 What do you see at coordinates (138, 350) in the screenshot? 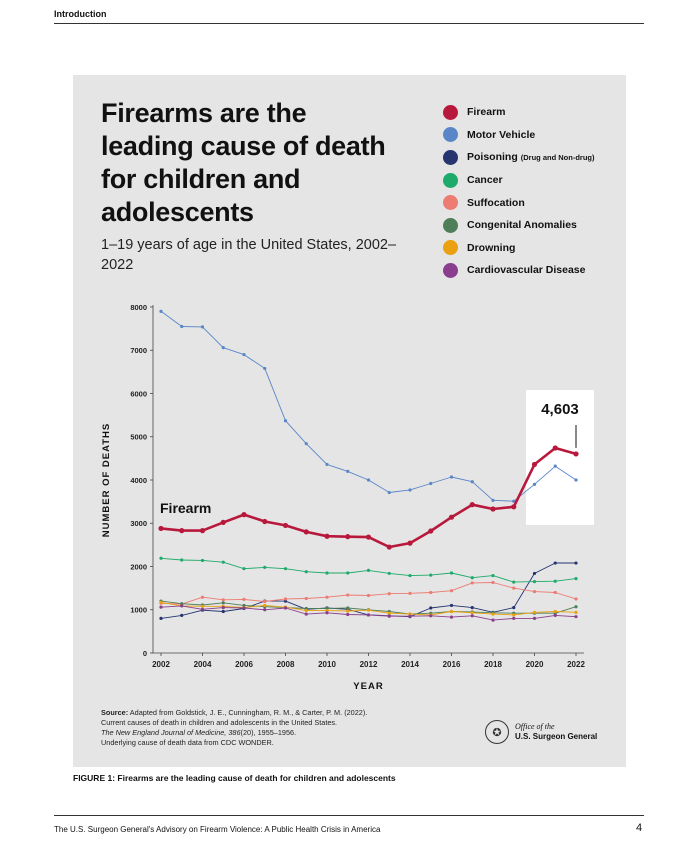
I see `y-tick-label: 7000` at bounding box center [138, 350].